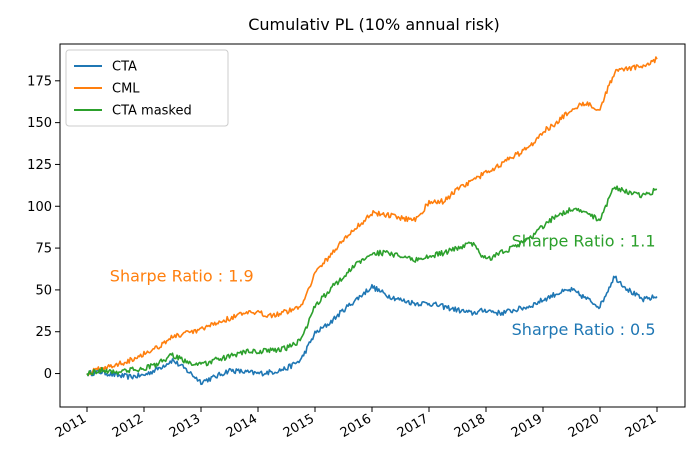 Image resolution: width=700 pixels, height=467 pixels. Describe the element at coordinates (43, 332) in the screenshot. I see `y-tick-label: 25` at that location.